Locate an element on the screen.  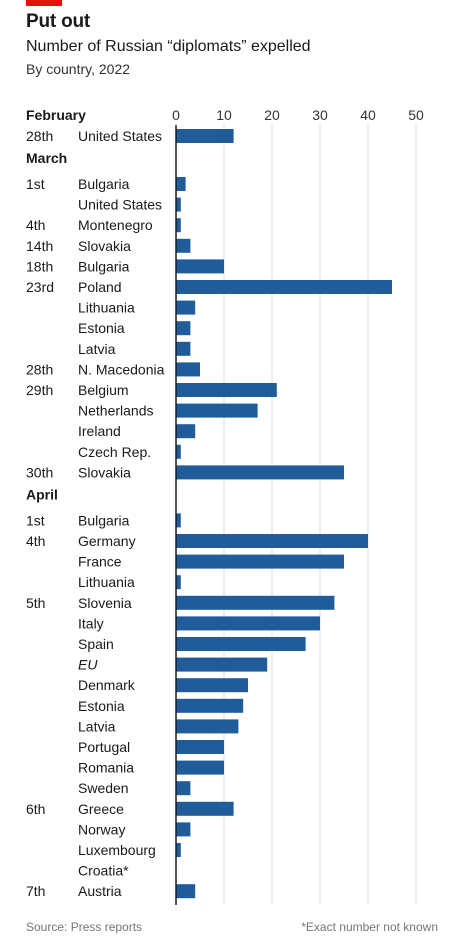
date-label: 23rd is located at coordinates (40, 287).